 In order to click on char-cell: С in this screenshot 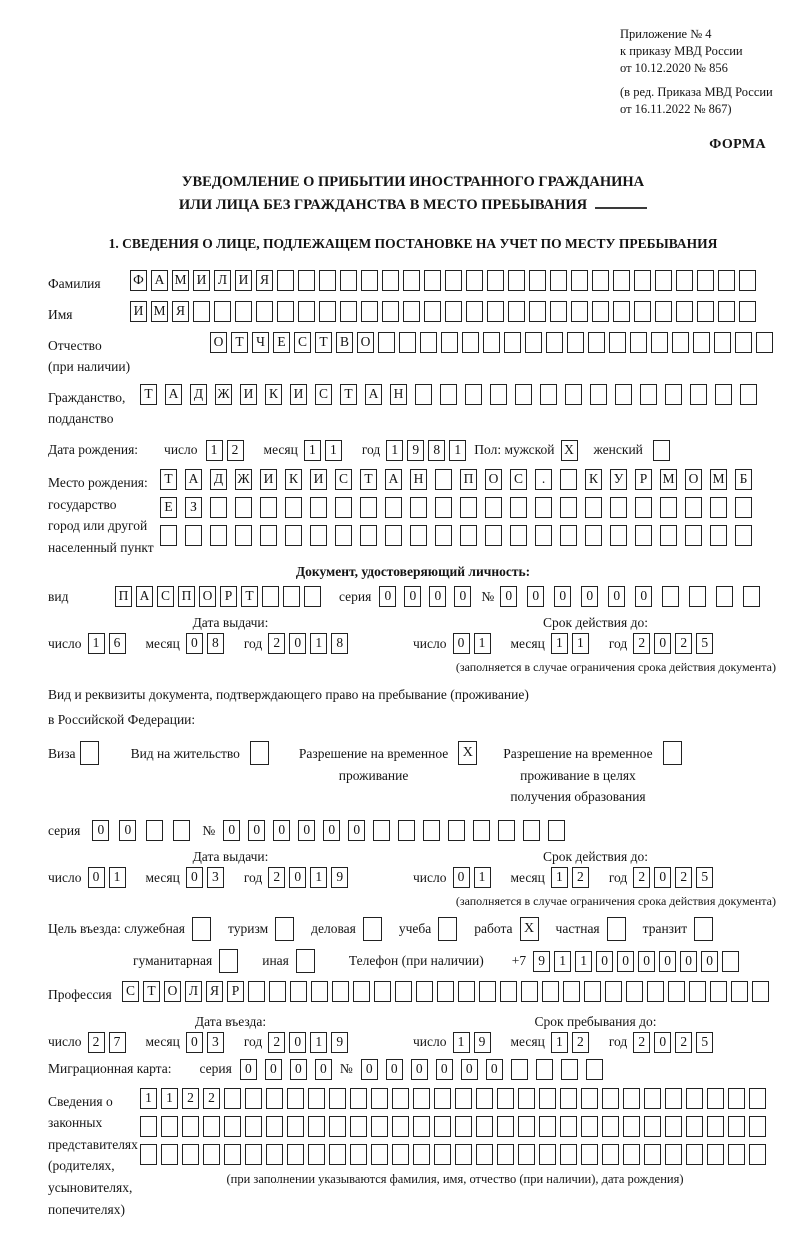, I will do `click(323, 394)`.